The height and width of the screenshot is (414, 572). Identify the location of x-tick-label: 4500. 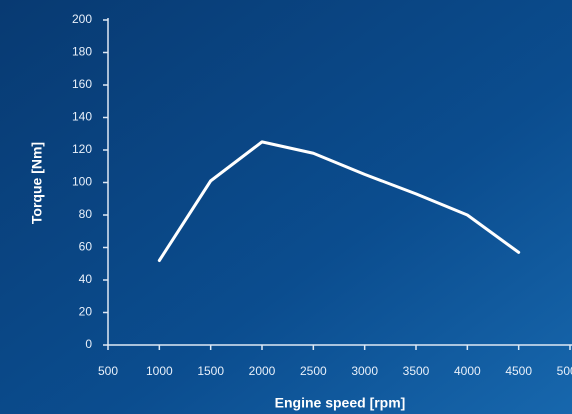
(518, 371).